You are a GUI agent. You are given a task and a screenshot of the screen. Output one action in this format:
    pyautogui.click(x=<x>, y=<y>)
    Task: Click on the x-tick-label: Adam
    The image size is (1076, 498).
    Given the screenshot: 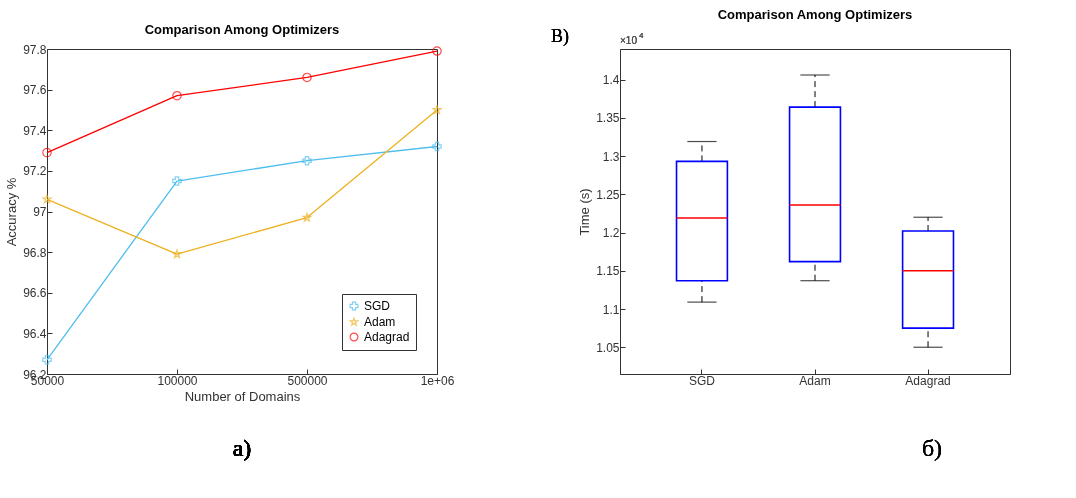 What is the action you would take?
    pyautogui.click(x=815, y=380)
    